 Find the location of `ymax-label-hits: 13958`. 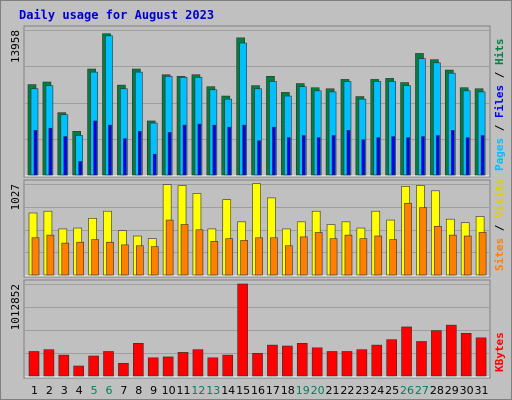

ymax-label-hits: 13958 is located at coordinates (15, 46).